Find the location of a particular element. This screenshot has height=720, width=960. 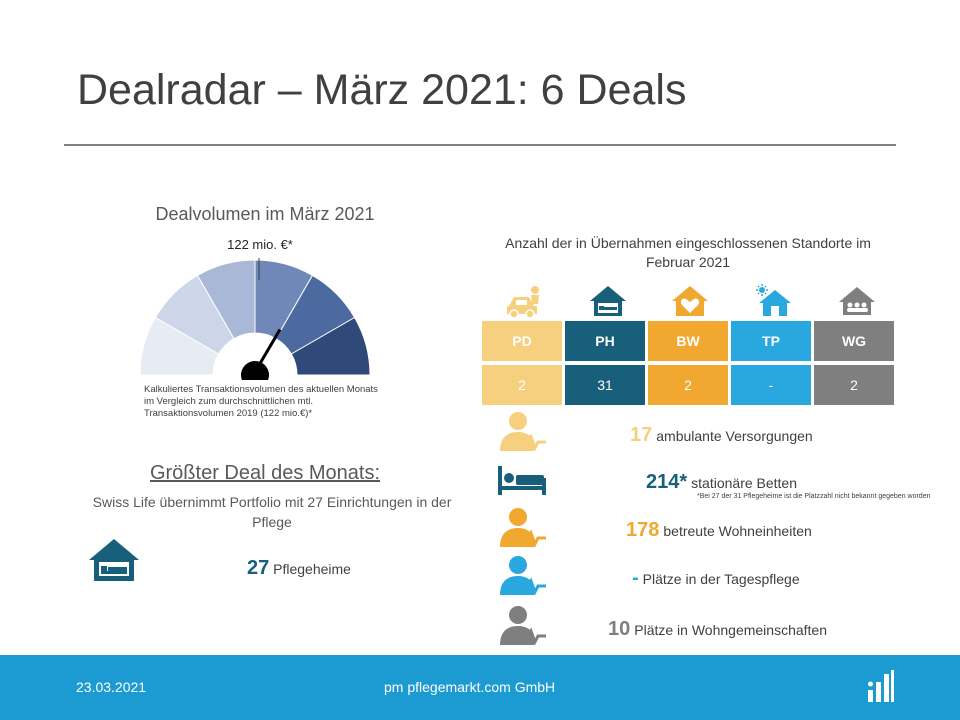

stat-day-care: - Plätze in der Tagespflege is located at coordinates (716, 578).